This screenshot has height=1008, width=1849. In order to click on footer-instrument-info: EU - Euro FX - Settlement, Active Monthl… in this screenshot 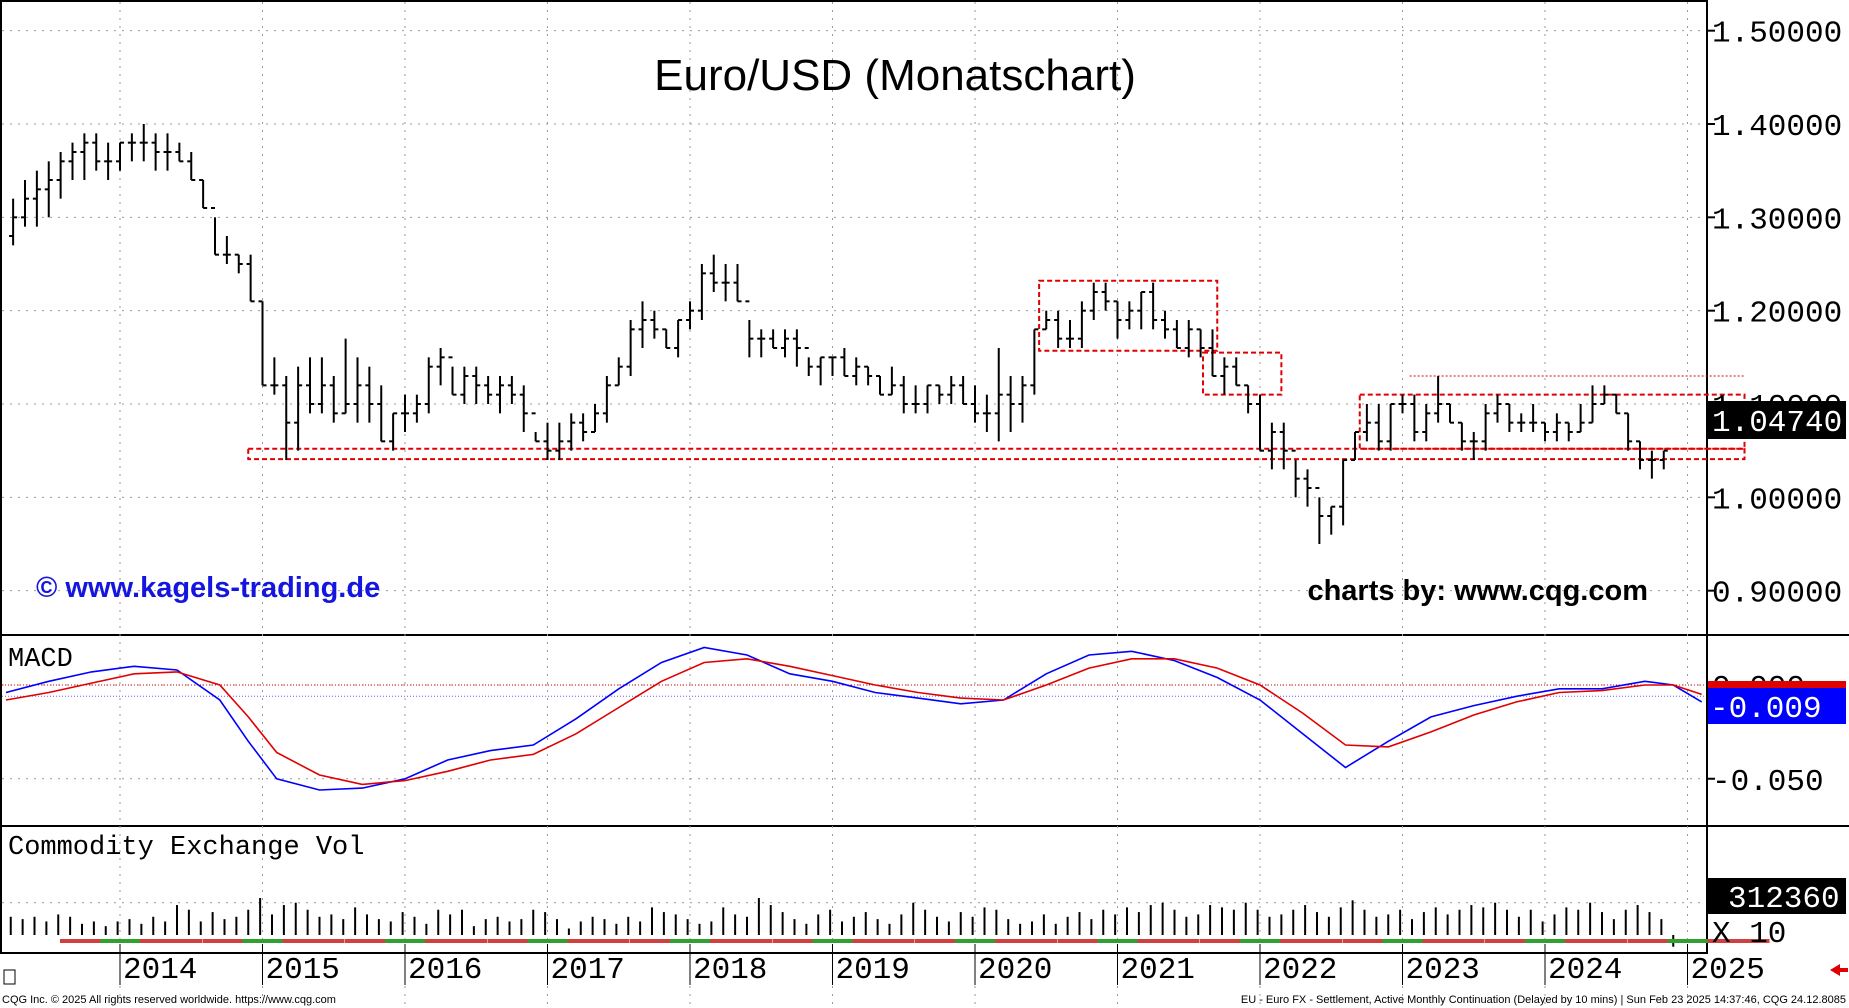, I will do `click(1543, 1000)`.